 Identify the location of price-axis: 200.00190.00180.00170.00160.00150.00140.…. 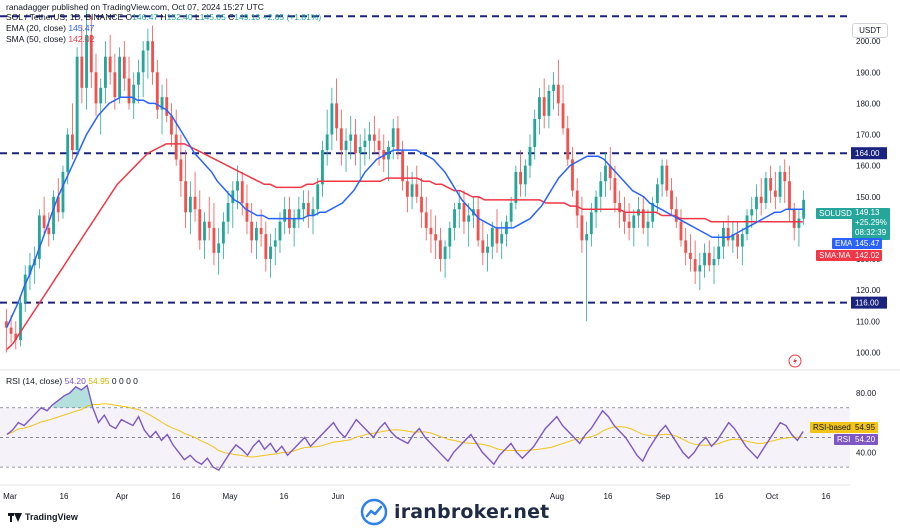
(868, 197).